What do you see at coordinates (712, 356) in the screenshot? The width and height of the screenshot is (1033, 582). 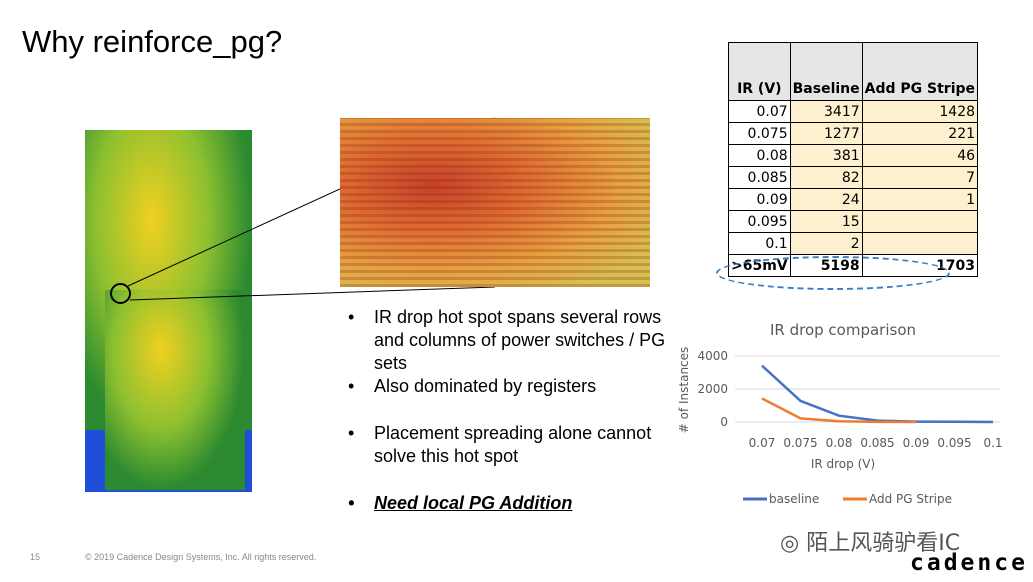 I see `y-tick-label: 4000` at bounding box center [712, 356].